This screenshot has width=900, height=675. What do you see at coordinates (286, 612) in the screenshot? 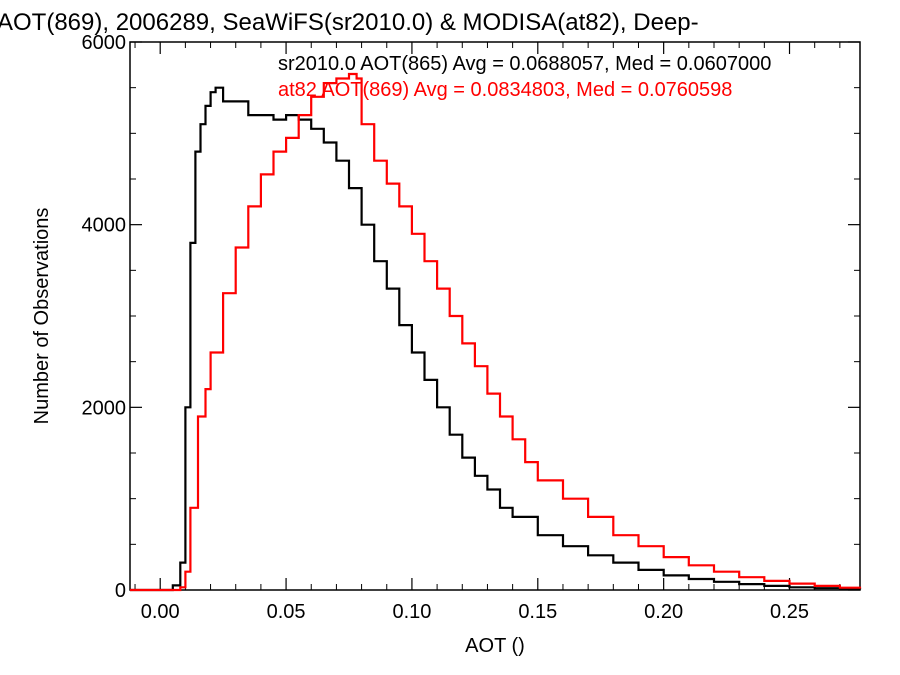
I see `x-tick-label: 0.05` at bounding box center [286, 612].